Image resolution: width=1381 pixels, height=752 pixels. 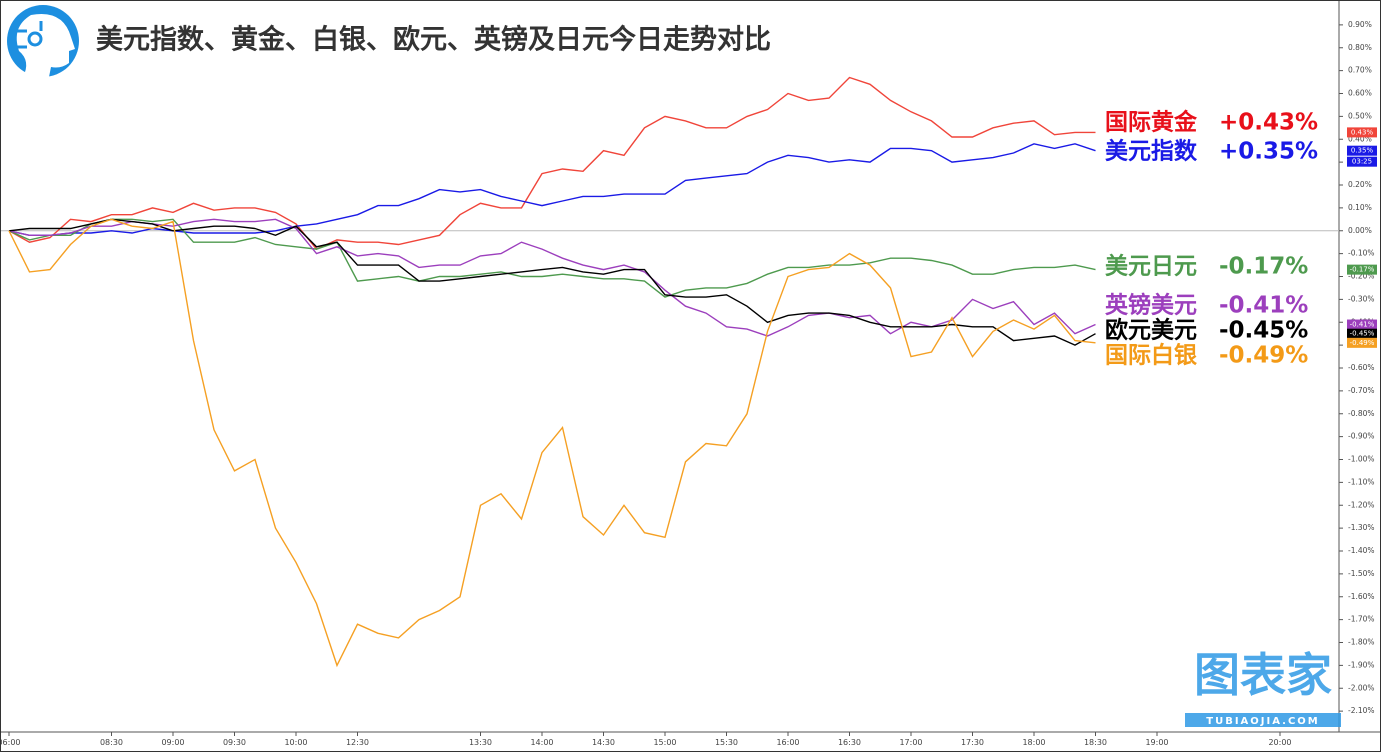 I want to click on x-tick-label: 18:00, so click(x=1033, y=742).